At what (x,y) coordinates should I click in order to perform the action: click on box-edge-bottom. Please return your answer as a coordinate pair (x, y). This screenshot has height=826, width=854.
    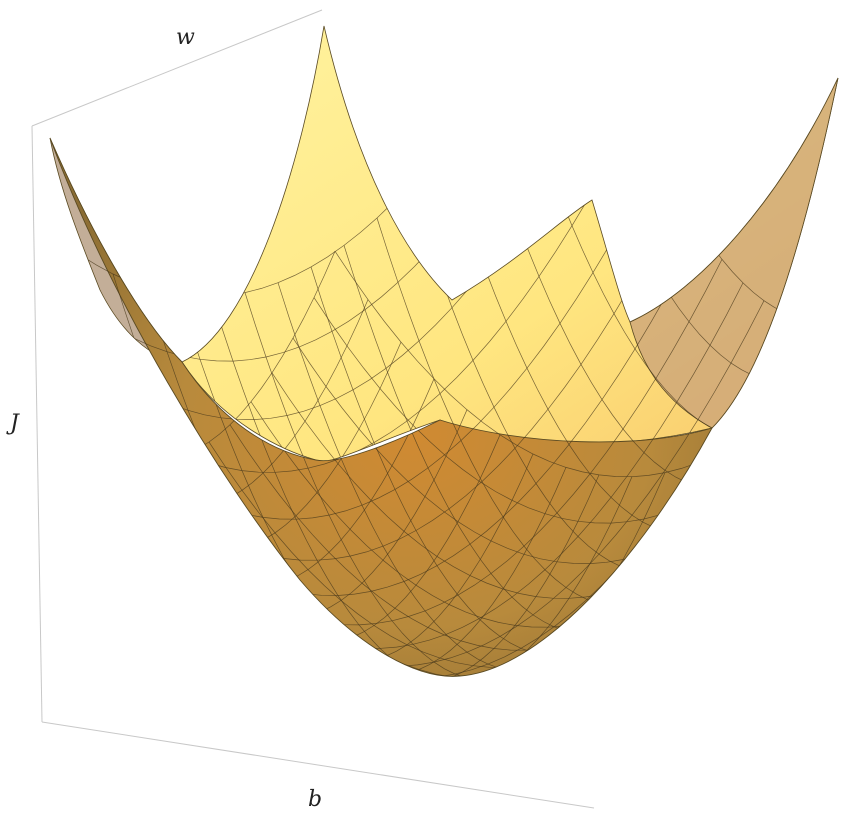
    Looking at the image, I should click on (318, 765).